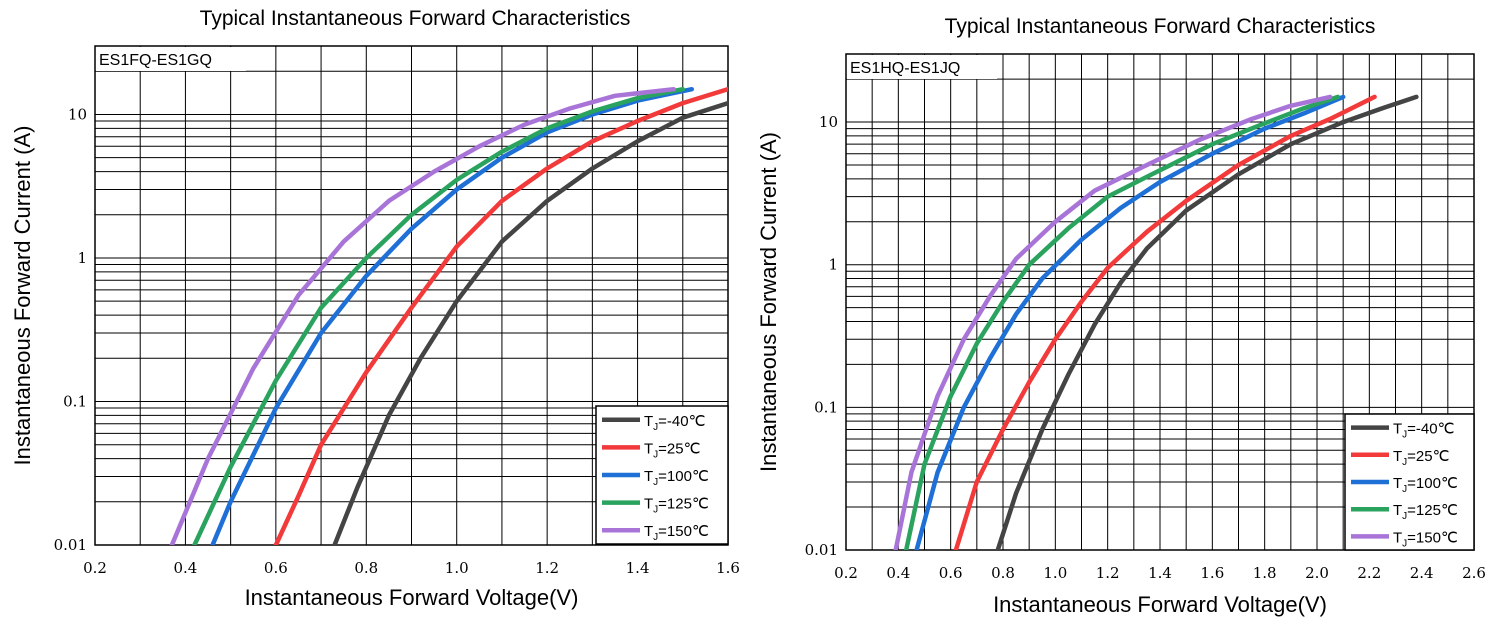 The width and height of the screenshot is (1512, 623). I want to click on part-label: ES1FQ-ES1GQ, so click(155, 60).